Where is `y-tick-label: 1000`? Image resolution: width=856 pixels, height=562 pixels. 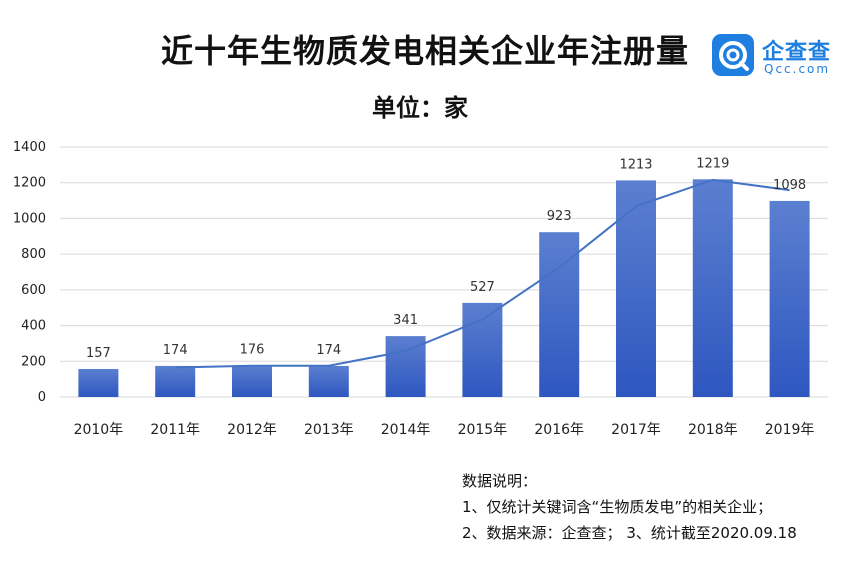
y-tick-label: 1000 is located at coordinates (29, 218).